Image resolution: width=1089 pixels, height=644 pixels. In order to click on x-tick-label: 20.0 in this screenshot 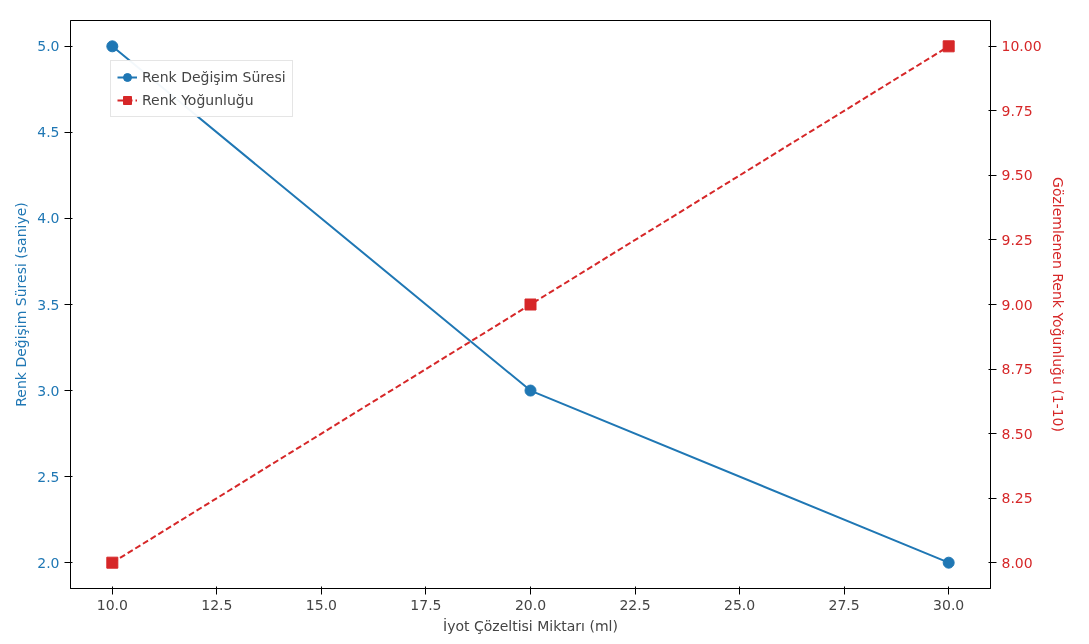, I will do `click(530, 604)`.